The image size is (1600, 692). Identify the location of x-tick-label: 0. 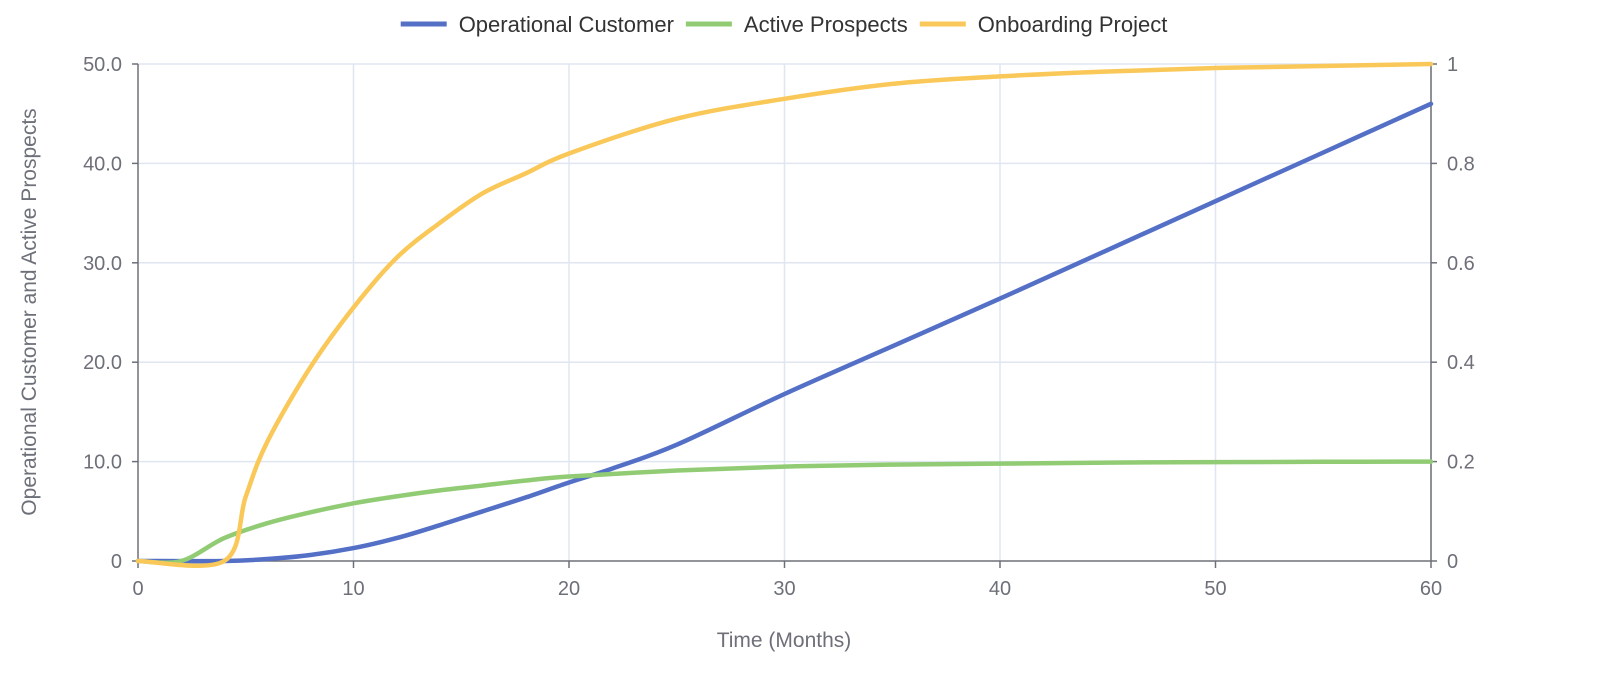
(137, 589).